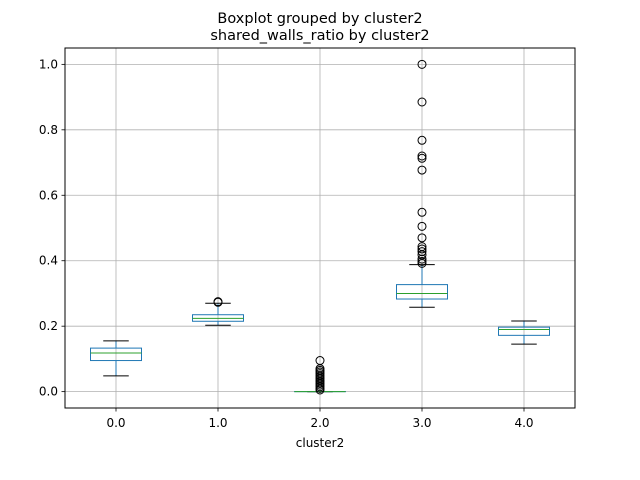 The width and height of the screenshot is (640, 480). What do you see at coordinates (48, 326) in the screenshot?
I see `y-tick-label: 0.2` at bounding box center [48, 326].